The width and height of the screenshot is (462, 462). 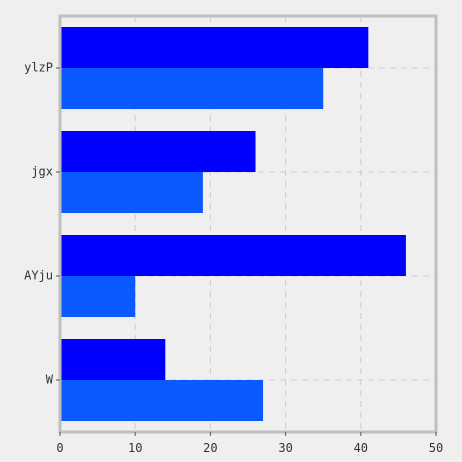 I want to click on x-tick-label: 10, so click(x=135, y=448).